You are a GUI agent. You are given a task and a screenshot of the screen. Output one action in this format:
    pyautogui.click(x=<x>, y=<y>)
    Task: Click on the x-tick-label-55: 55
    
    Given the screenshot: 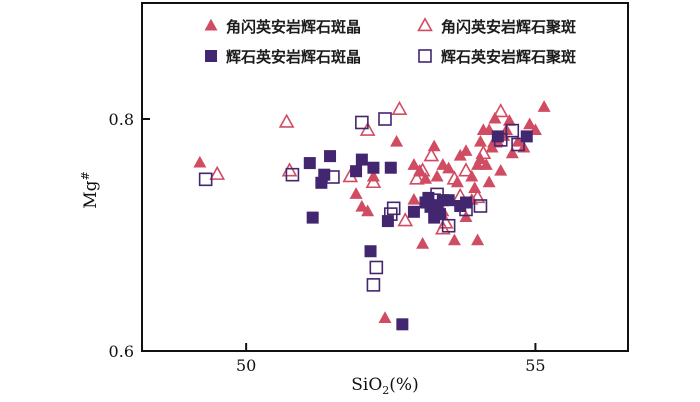 What is the action you would take?
    pyautogui.click(x=535, y=365)
    